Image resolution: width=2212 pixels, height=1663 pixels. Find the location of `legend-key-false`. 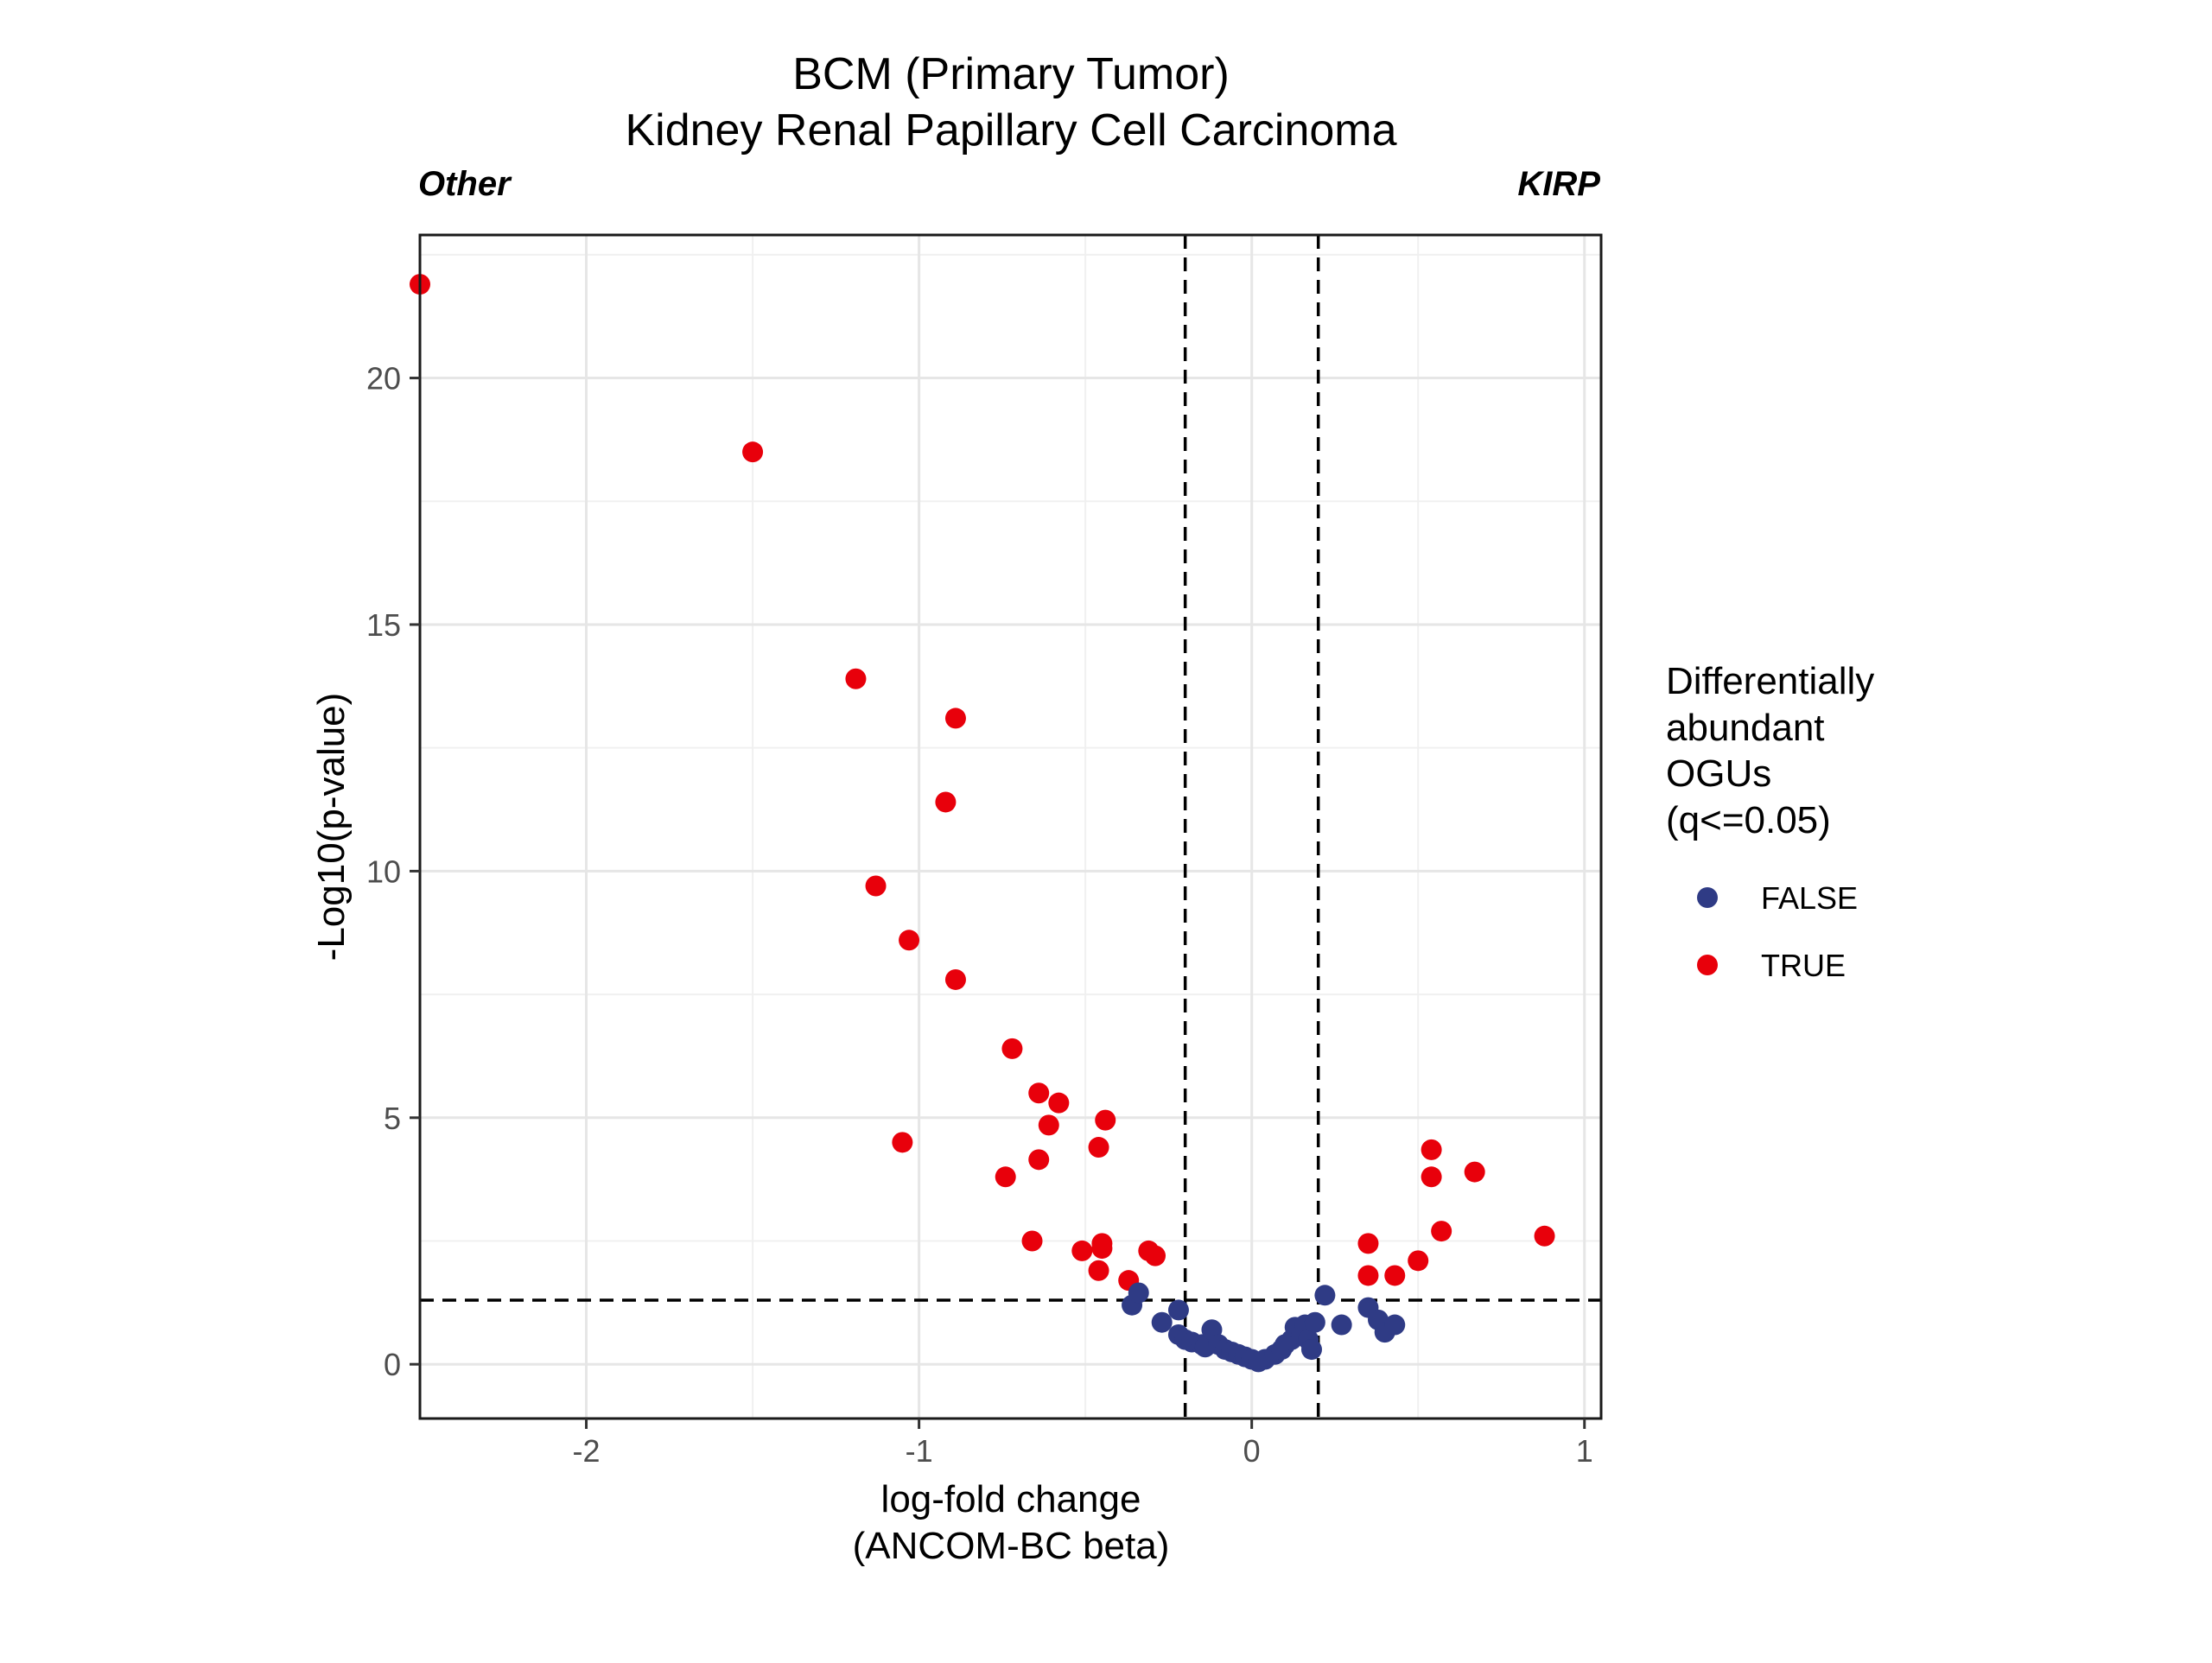

legend-key-false is located at coordinates (1707, 898).